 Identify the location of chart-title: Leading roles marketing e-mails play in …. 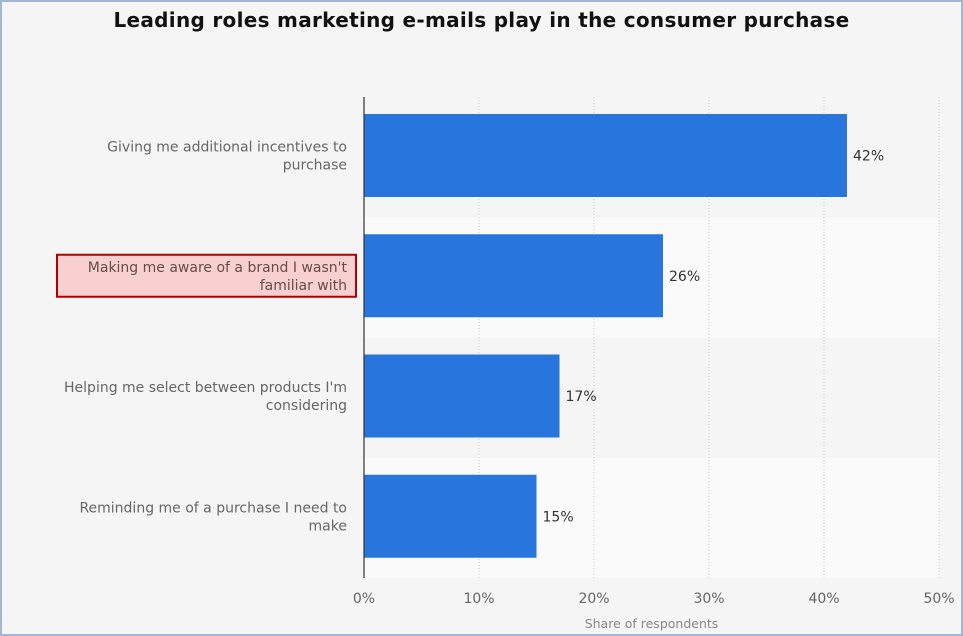
(481, 20).